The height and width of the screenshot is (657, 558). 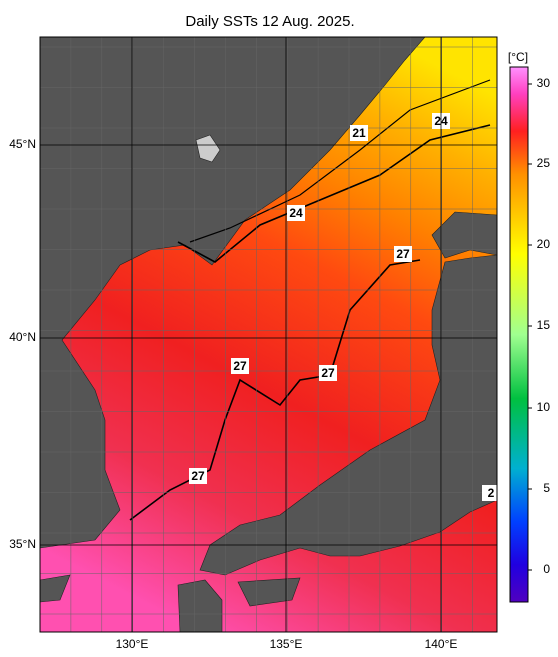 What do you see at coordinates (544, 163) in the screenshot?
I see `colorbar-label: 25` at bounding box center [544, 163].